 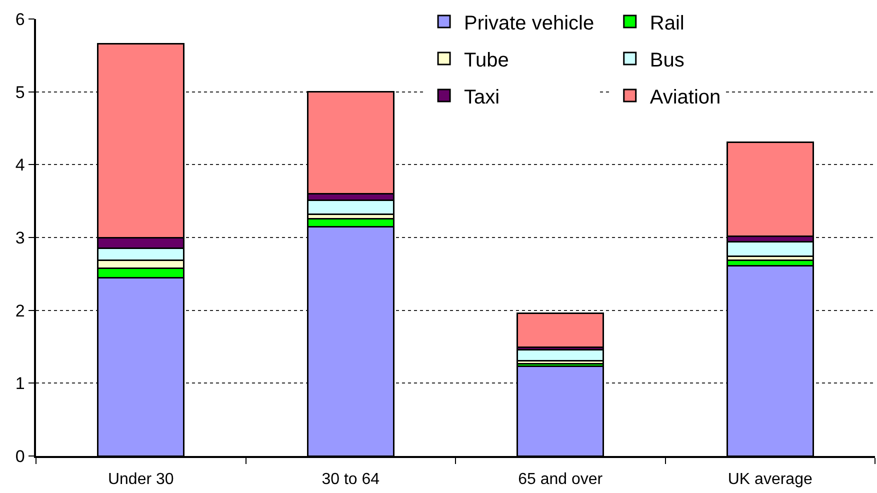 I want to click on y-tick-label: 4, so click(x=20, y=165).